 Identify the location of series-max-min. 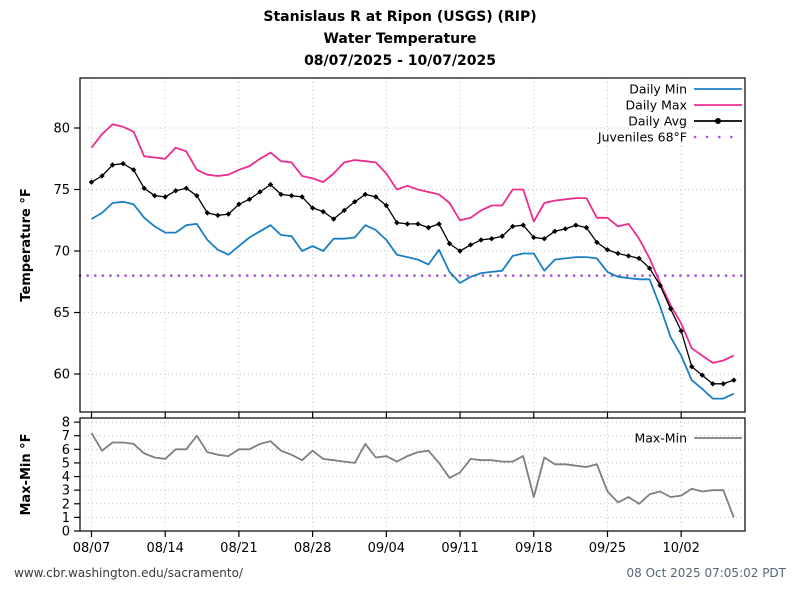
(412, 475).